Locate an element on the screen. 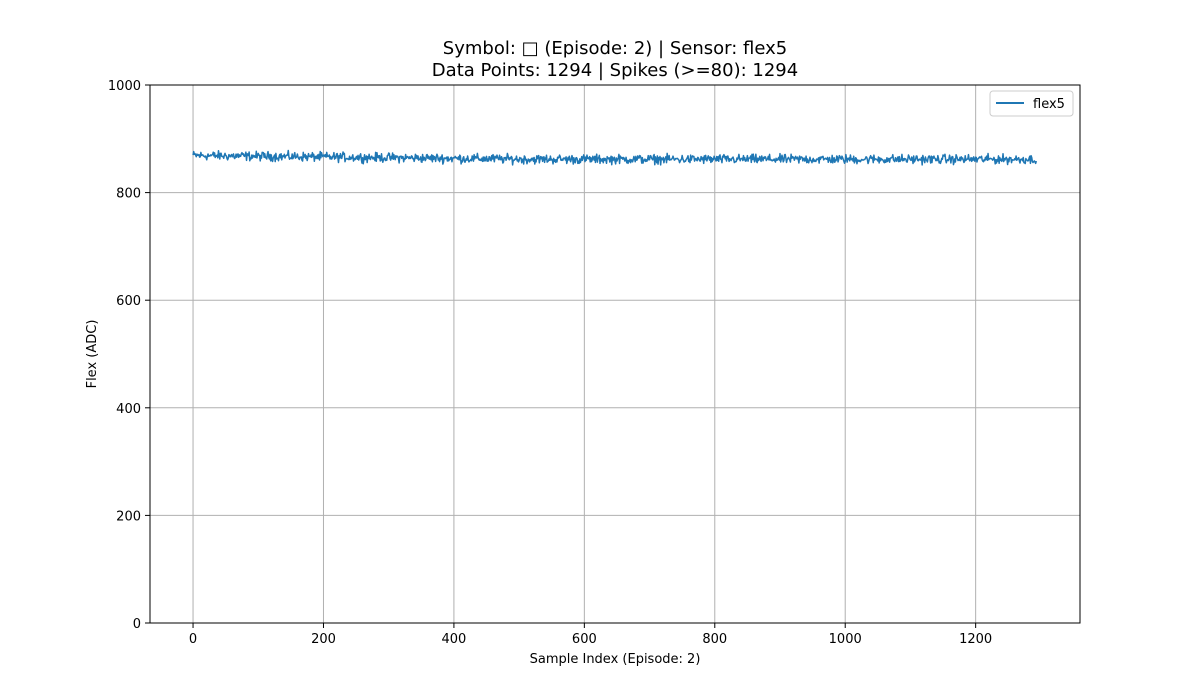 This screenshot has height=700, width=1200. x-tick-label: 800 is located at coordinates (714, 639).